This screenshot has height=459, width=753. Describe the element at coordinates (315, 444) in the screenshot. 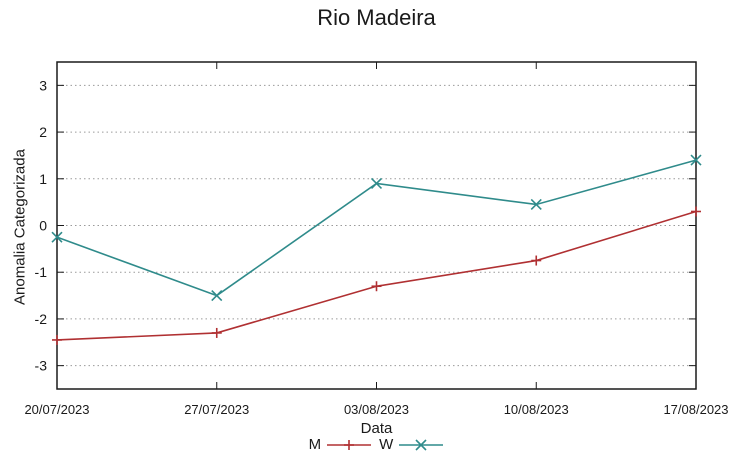

I see `legend-label-m: M` at that location.